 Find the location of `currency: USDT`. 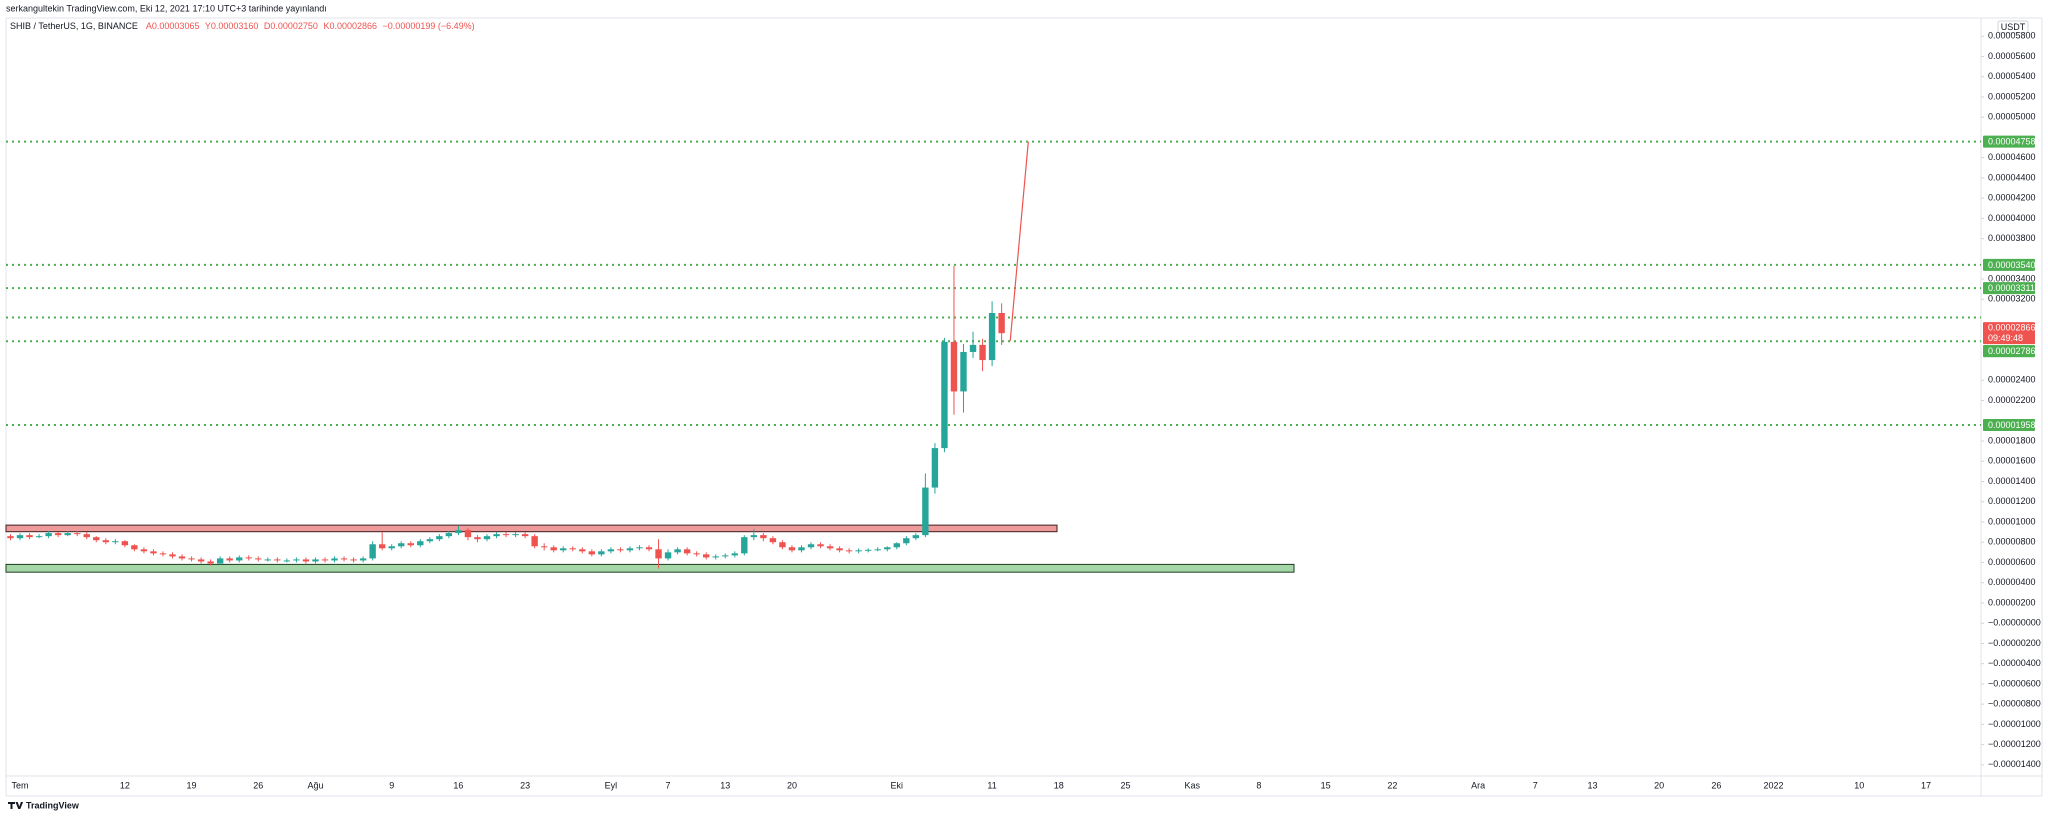

currency: USDT is located at coordinates (2013, 27).